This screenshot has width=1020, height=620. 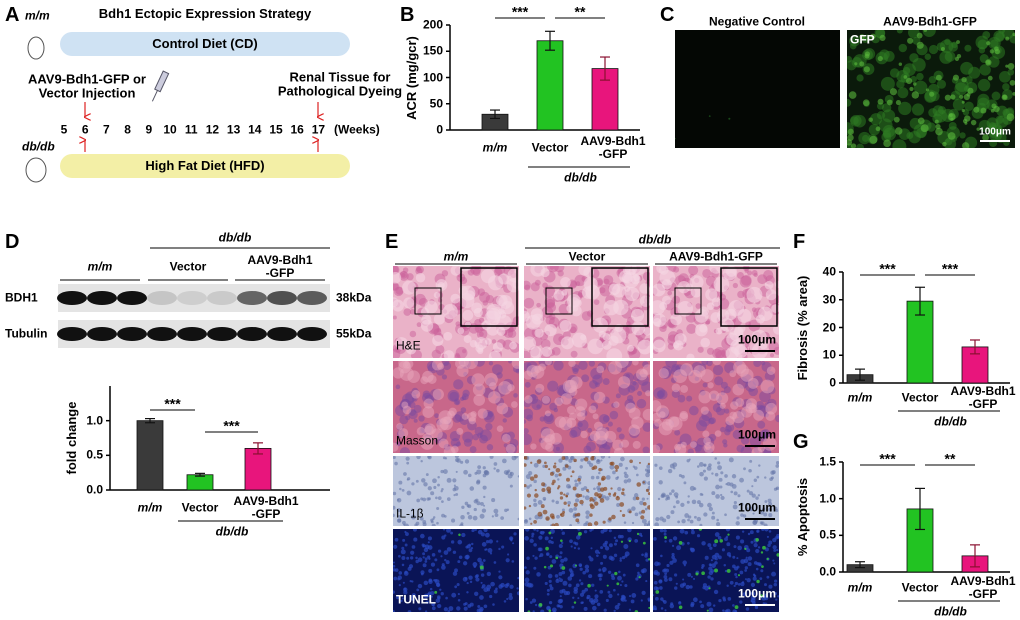 I want to click on panel-label: F, so click(x=799, y=242).